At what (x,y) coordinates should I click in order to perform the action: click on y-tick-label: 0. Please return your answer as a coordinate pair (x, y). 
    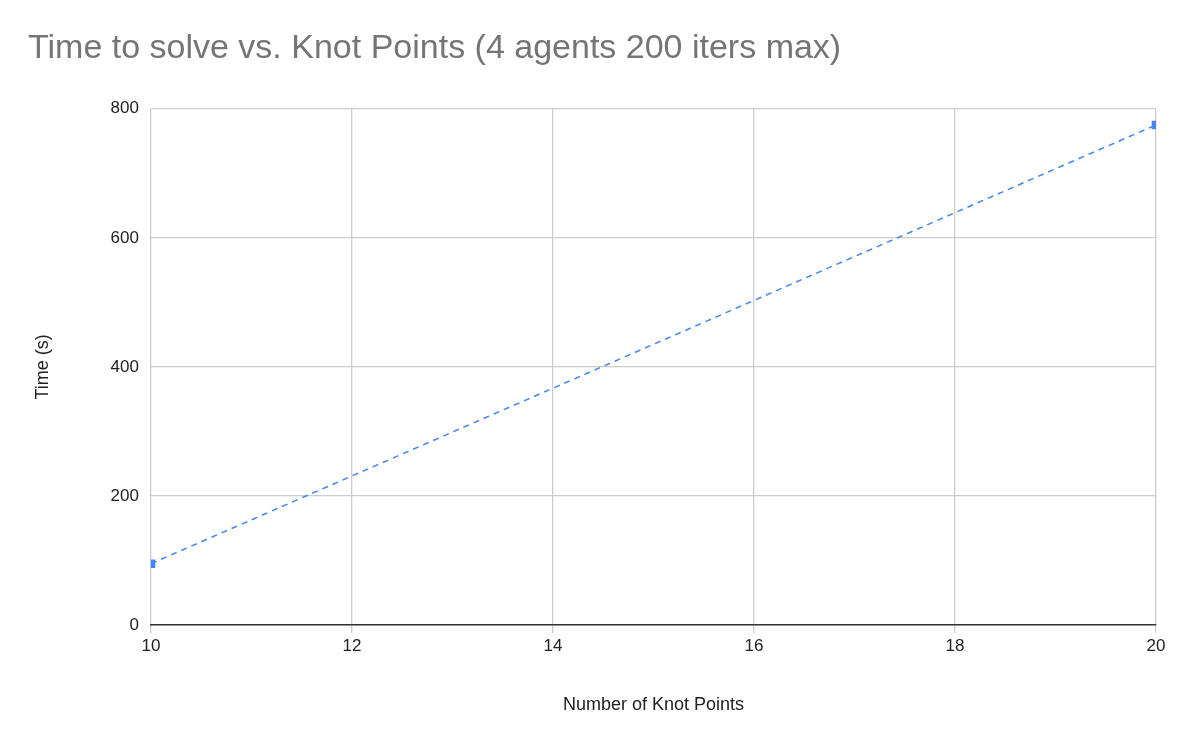
    Looking at the image, I should click on (134, 624).